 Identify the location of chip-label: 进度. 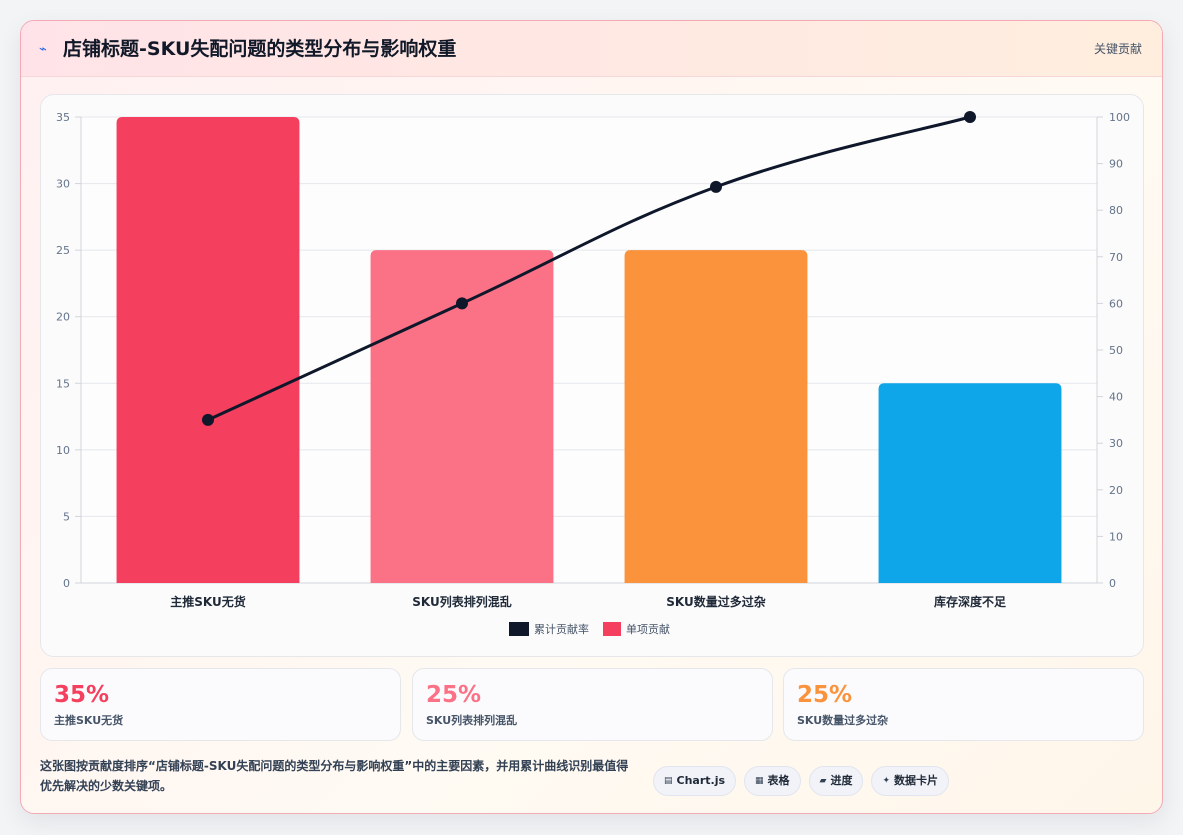
(841, 780).